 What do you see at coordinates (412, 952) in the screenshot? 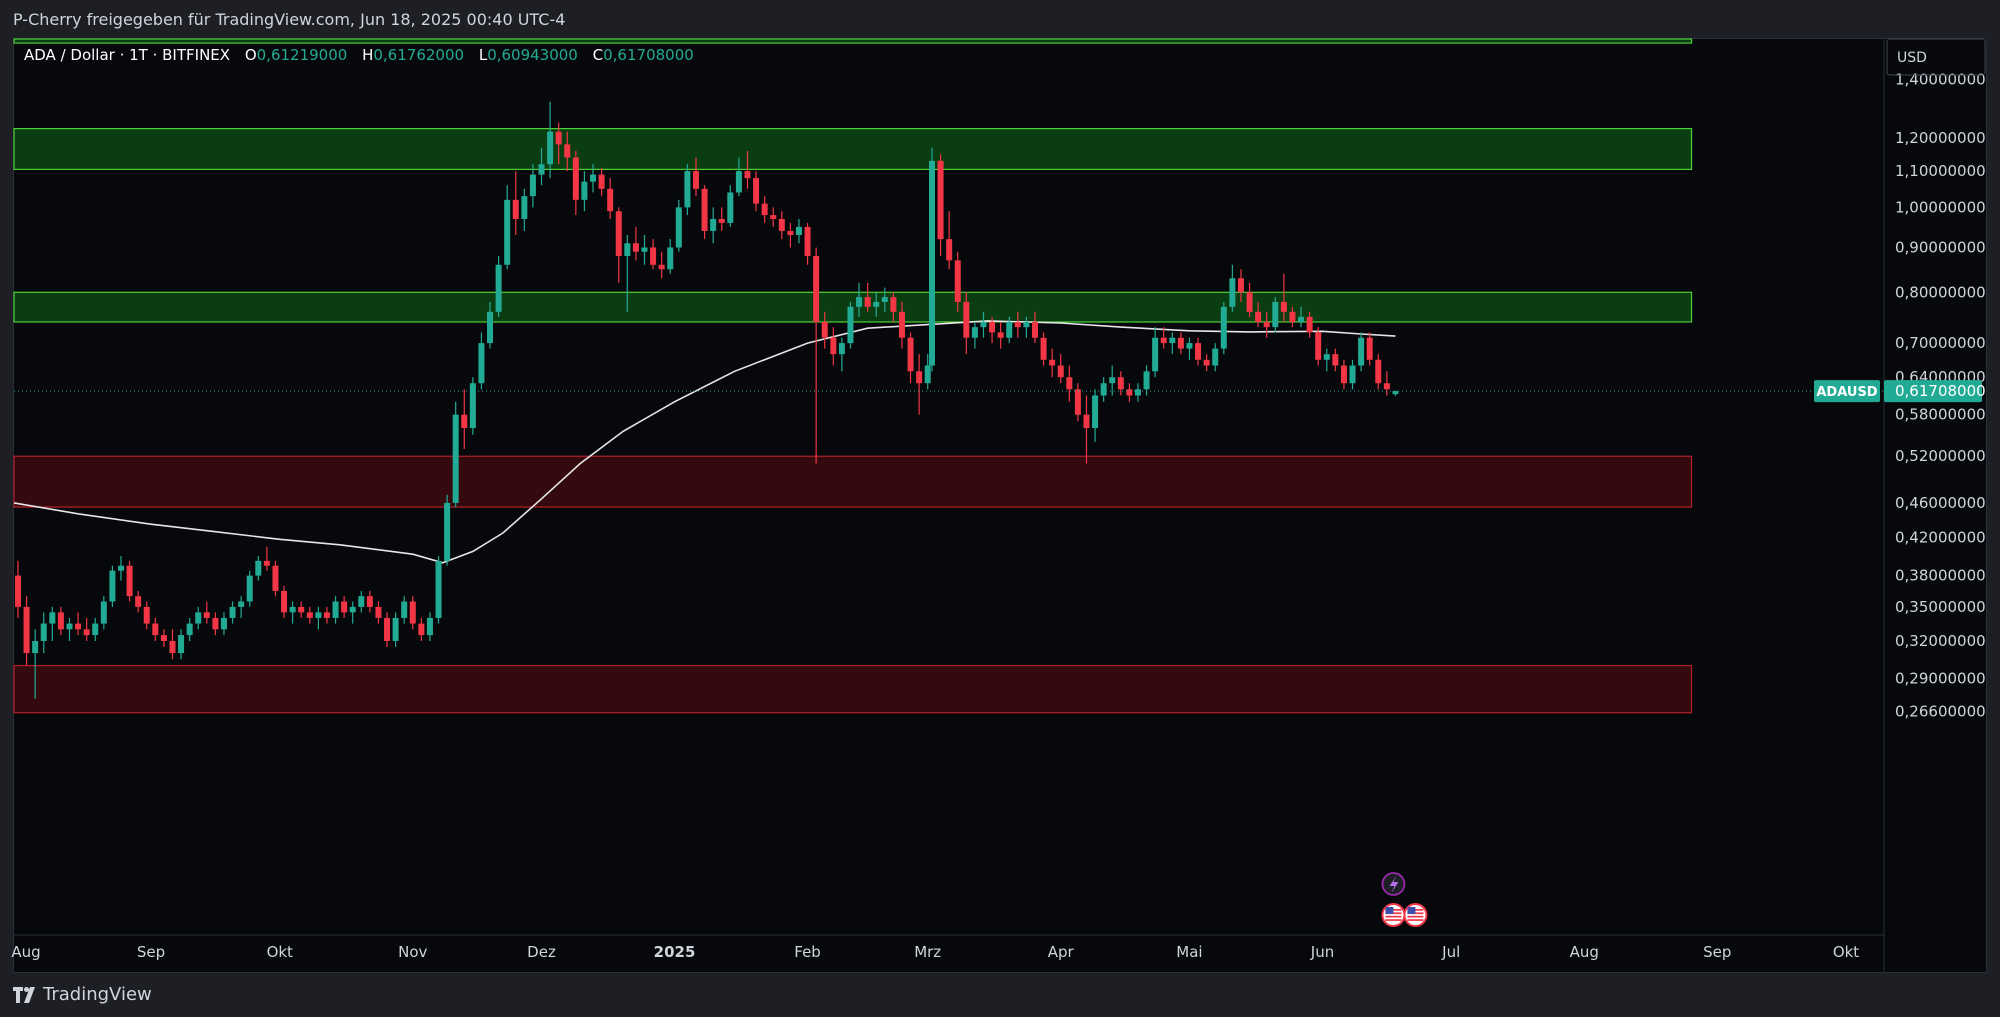
I see `x-tick-label: Nov` at bounding box center [412, 952].